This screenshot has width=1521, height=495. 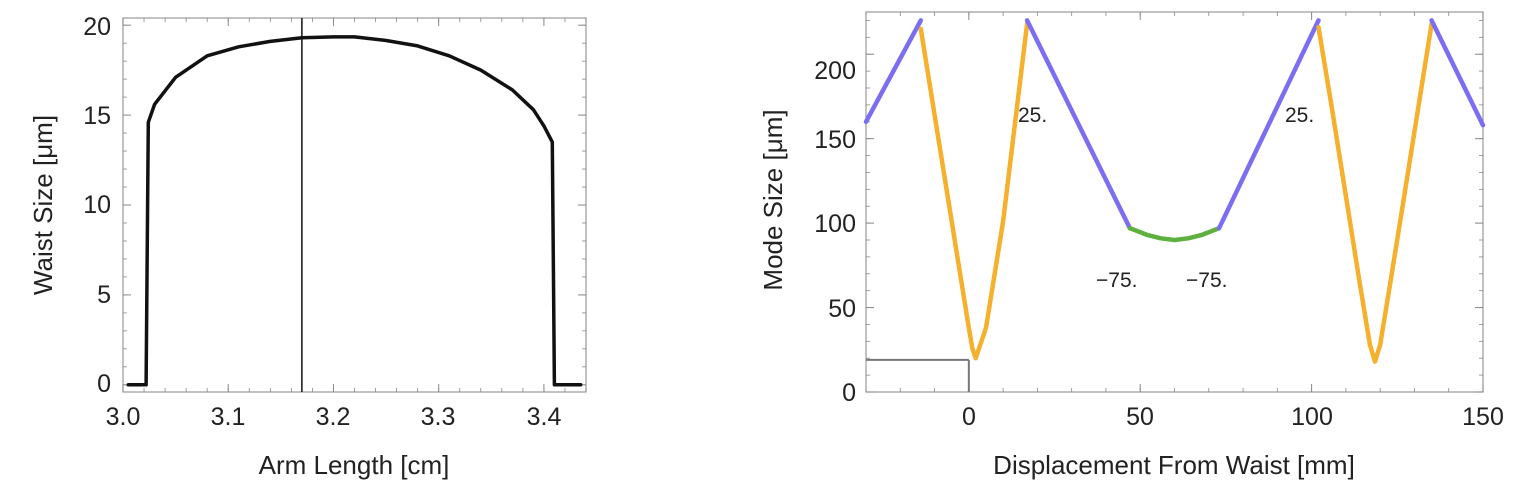 I want to click on left-xtick-label: 3.2, so click(x=333, y=417).